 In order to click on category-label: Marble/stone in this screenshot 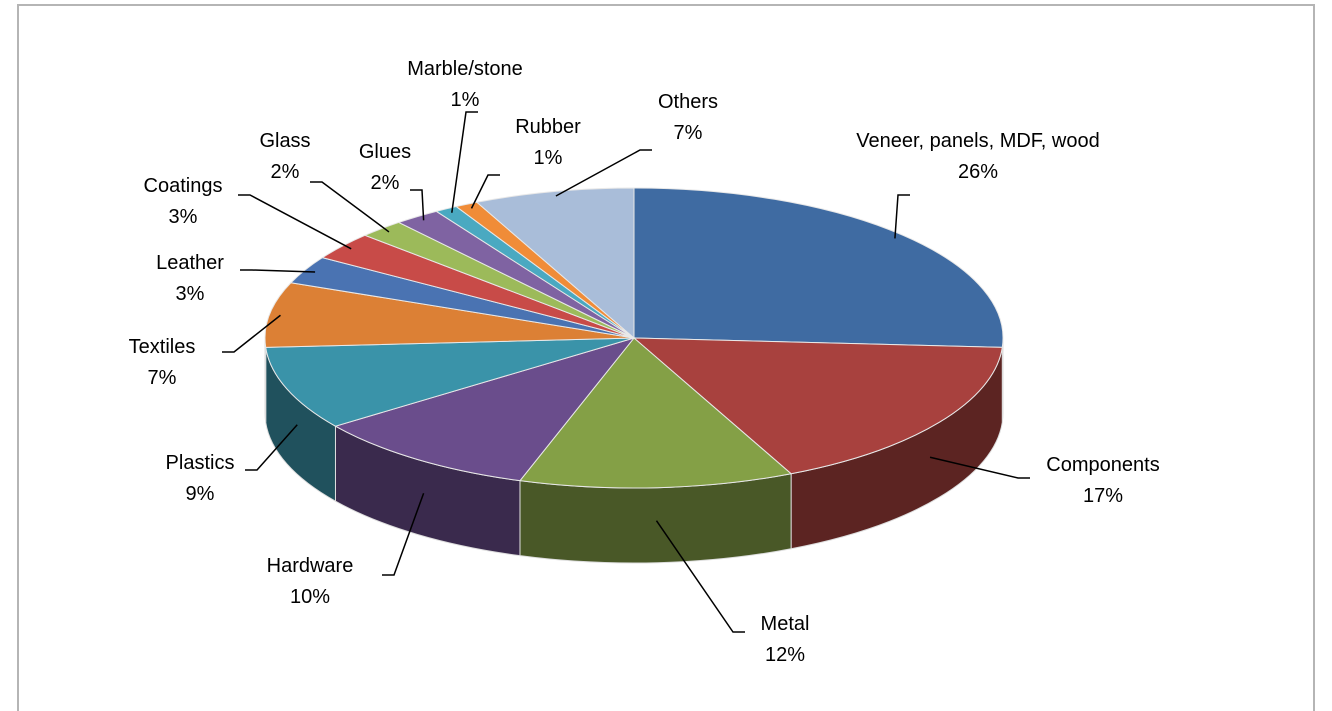, I will do `click(465, 69)`.